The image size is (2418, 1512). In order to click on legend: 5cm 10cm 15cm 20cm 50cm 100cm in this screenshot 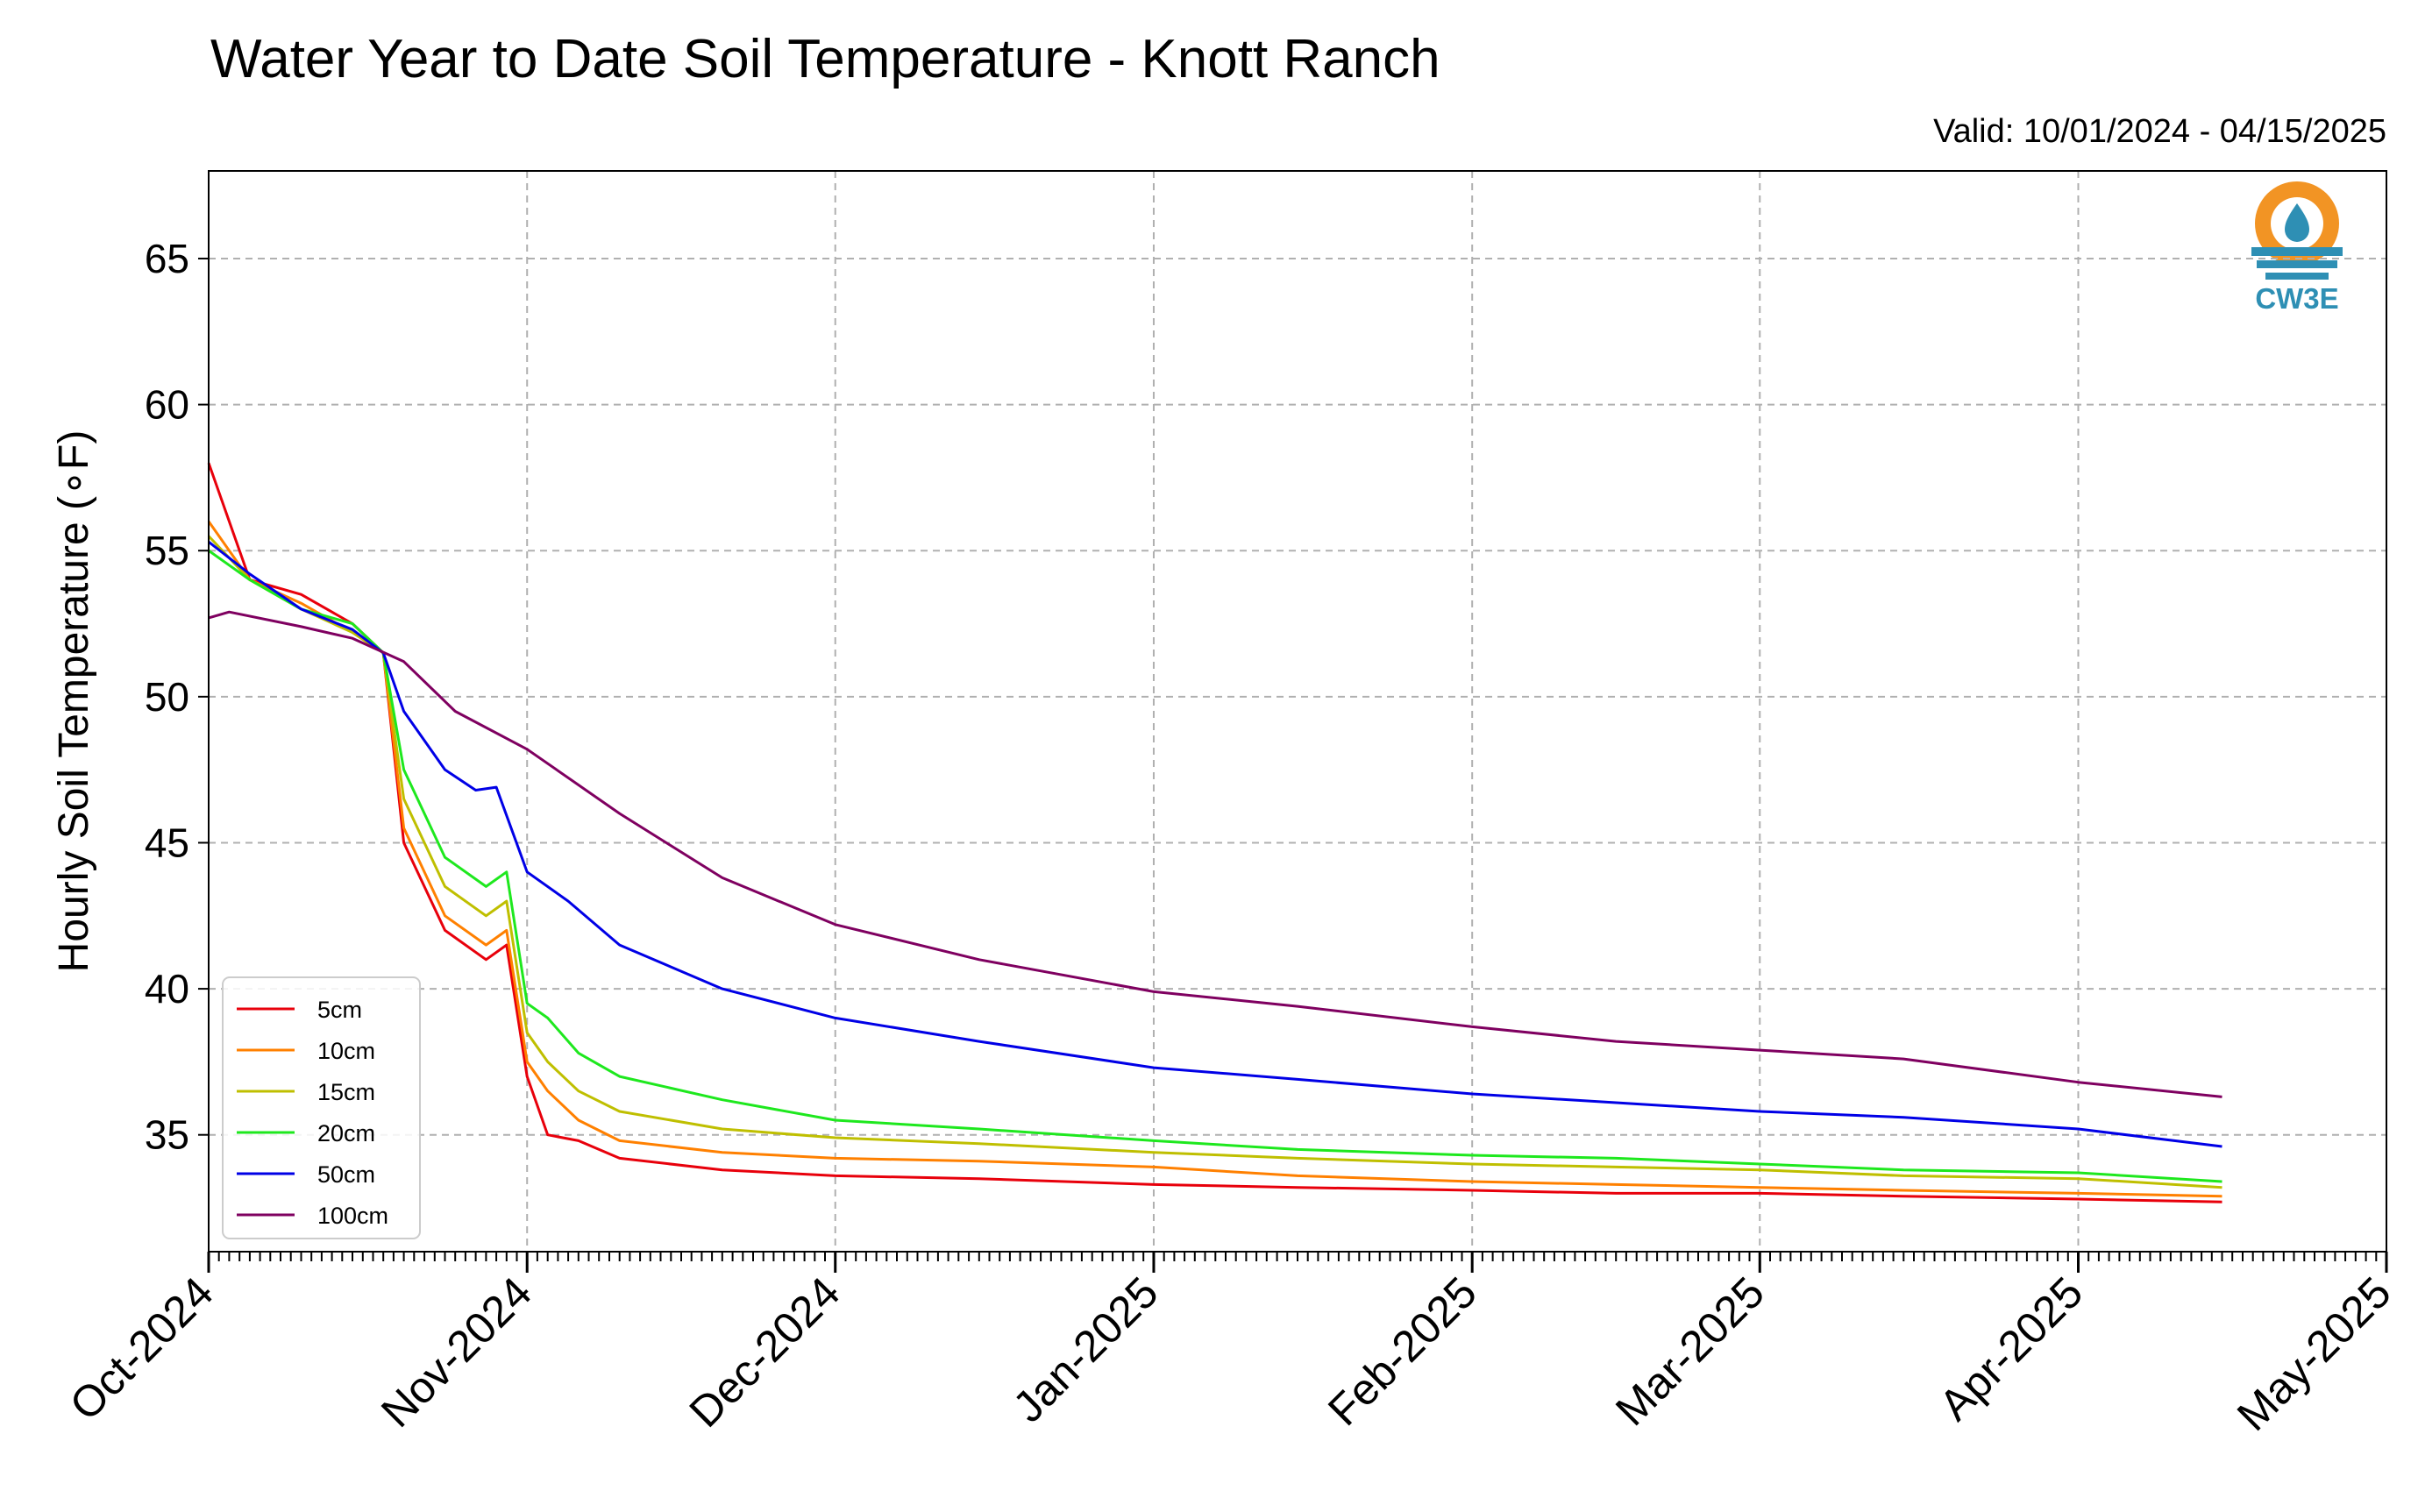, I will do `click(321, 1107)`.